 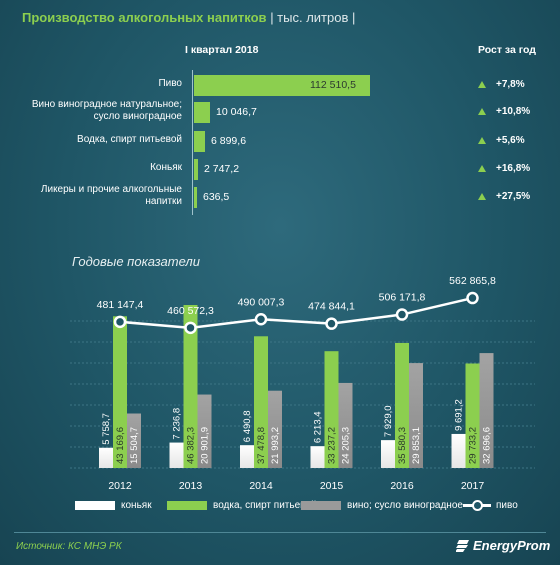 What do you see at coordinates (95, 505) in the screenshot?
I see `legend-swatch-cognac` at bounding box center [95, 505].